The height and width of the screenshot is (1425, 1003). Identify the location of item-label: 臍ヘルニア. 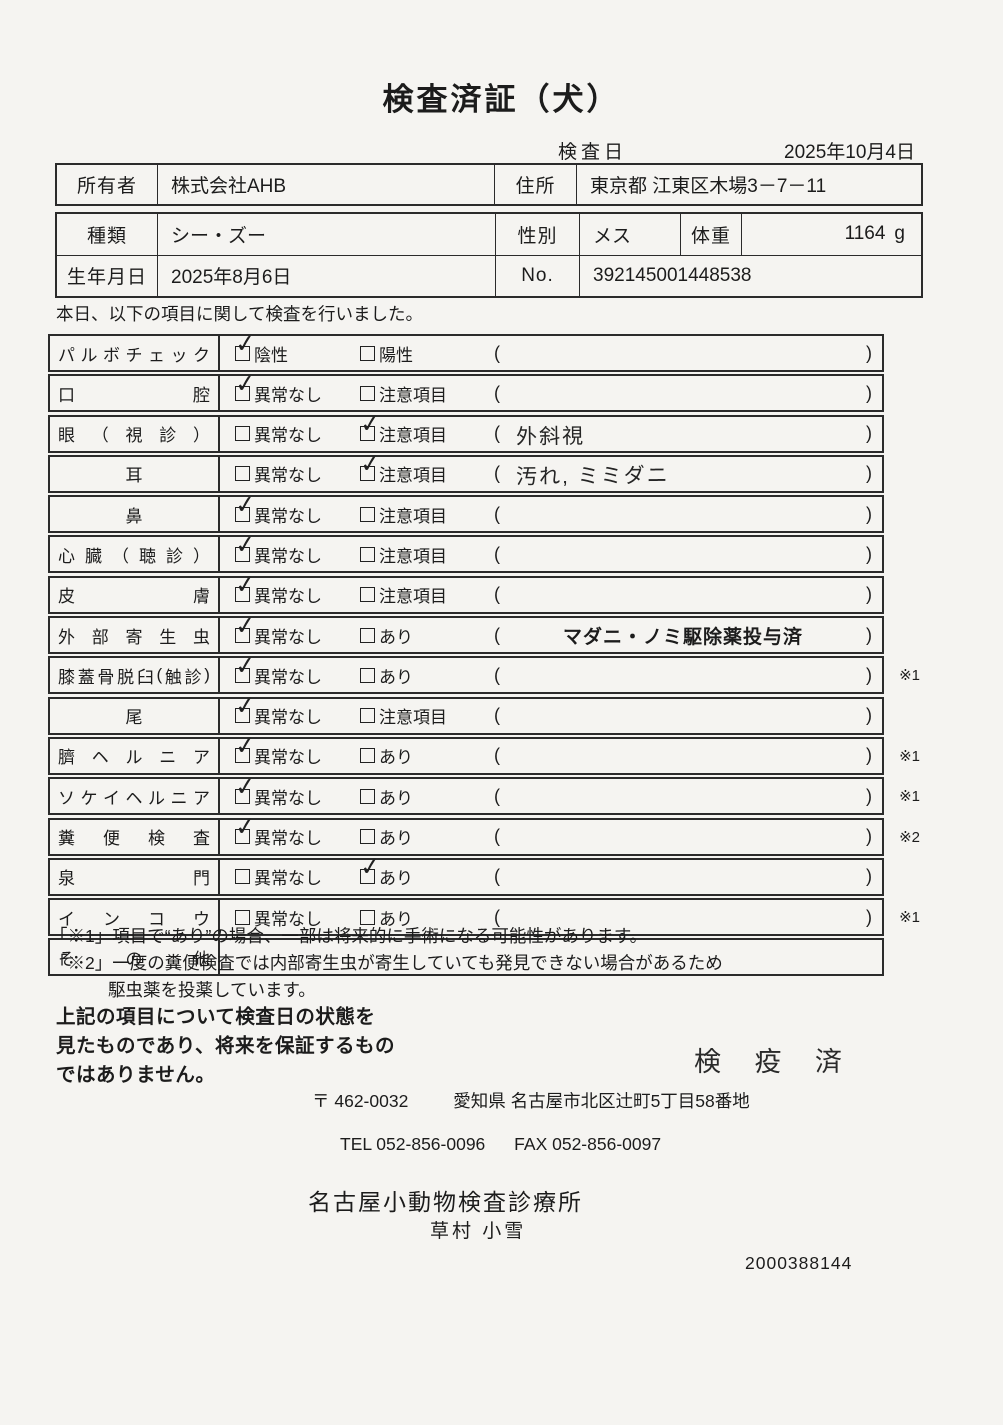
(135, 755).